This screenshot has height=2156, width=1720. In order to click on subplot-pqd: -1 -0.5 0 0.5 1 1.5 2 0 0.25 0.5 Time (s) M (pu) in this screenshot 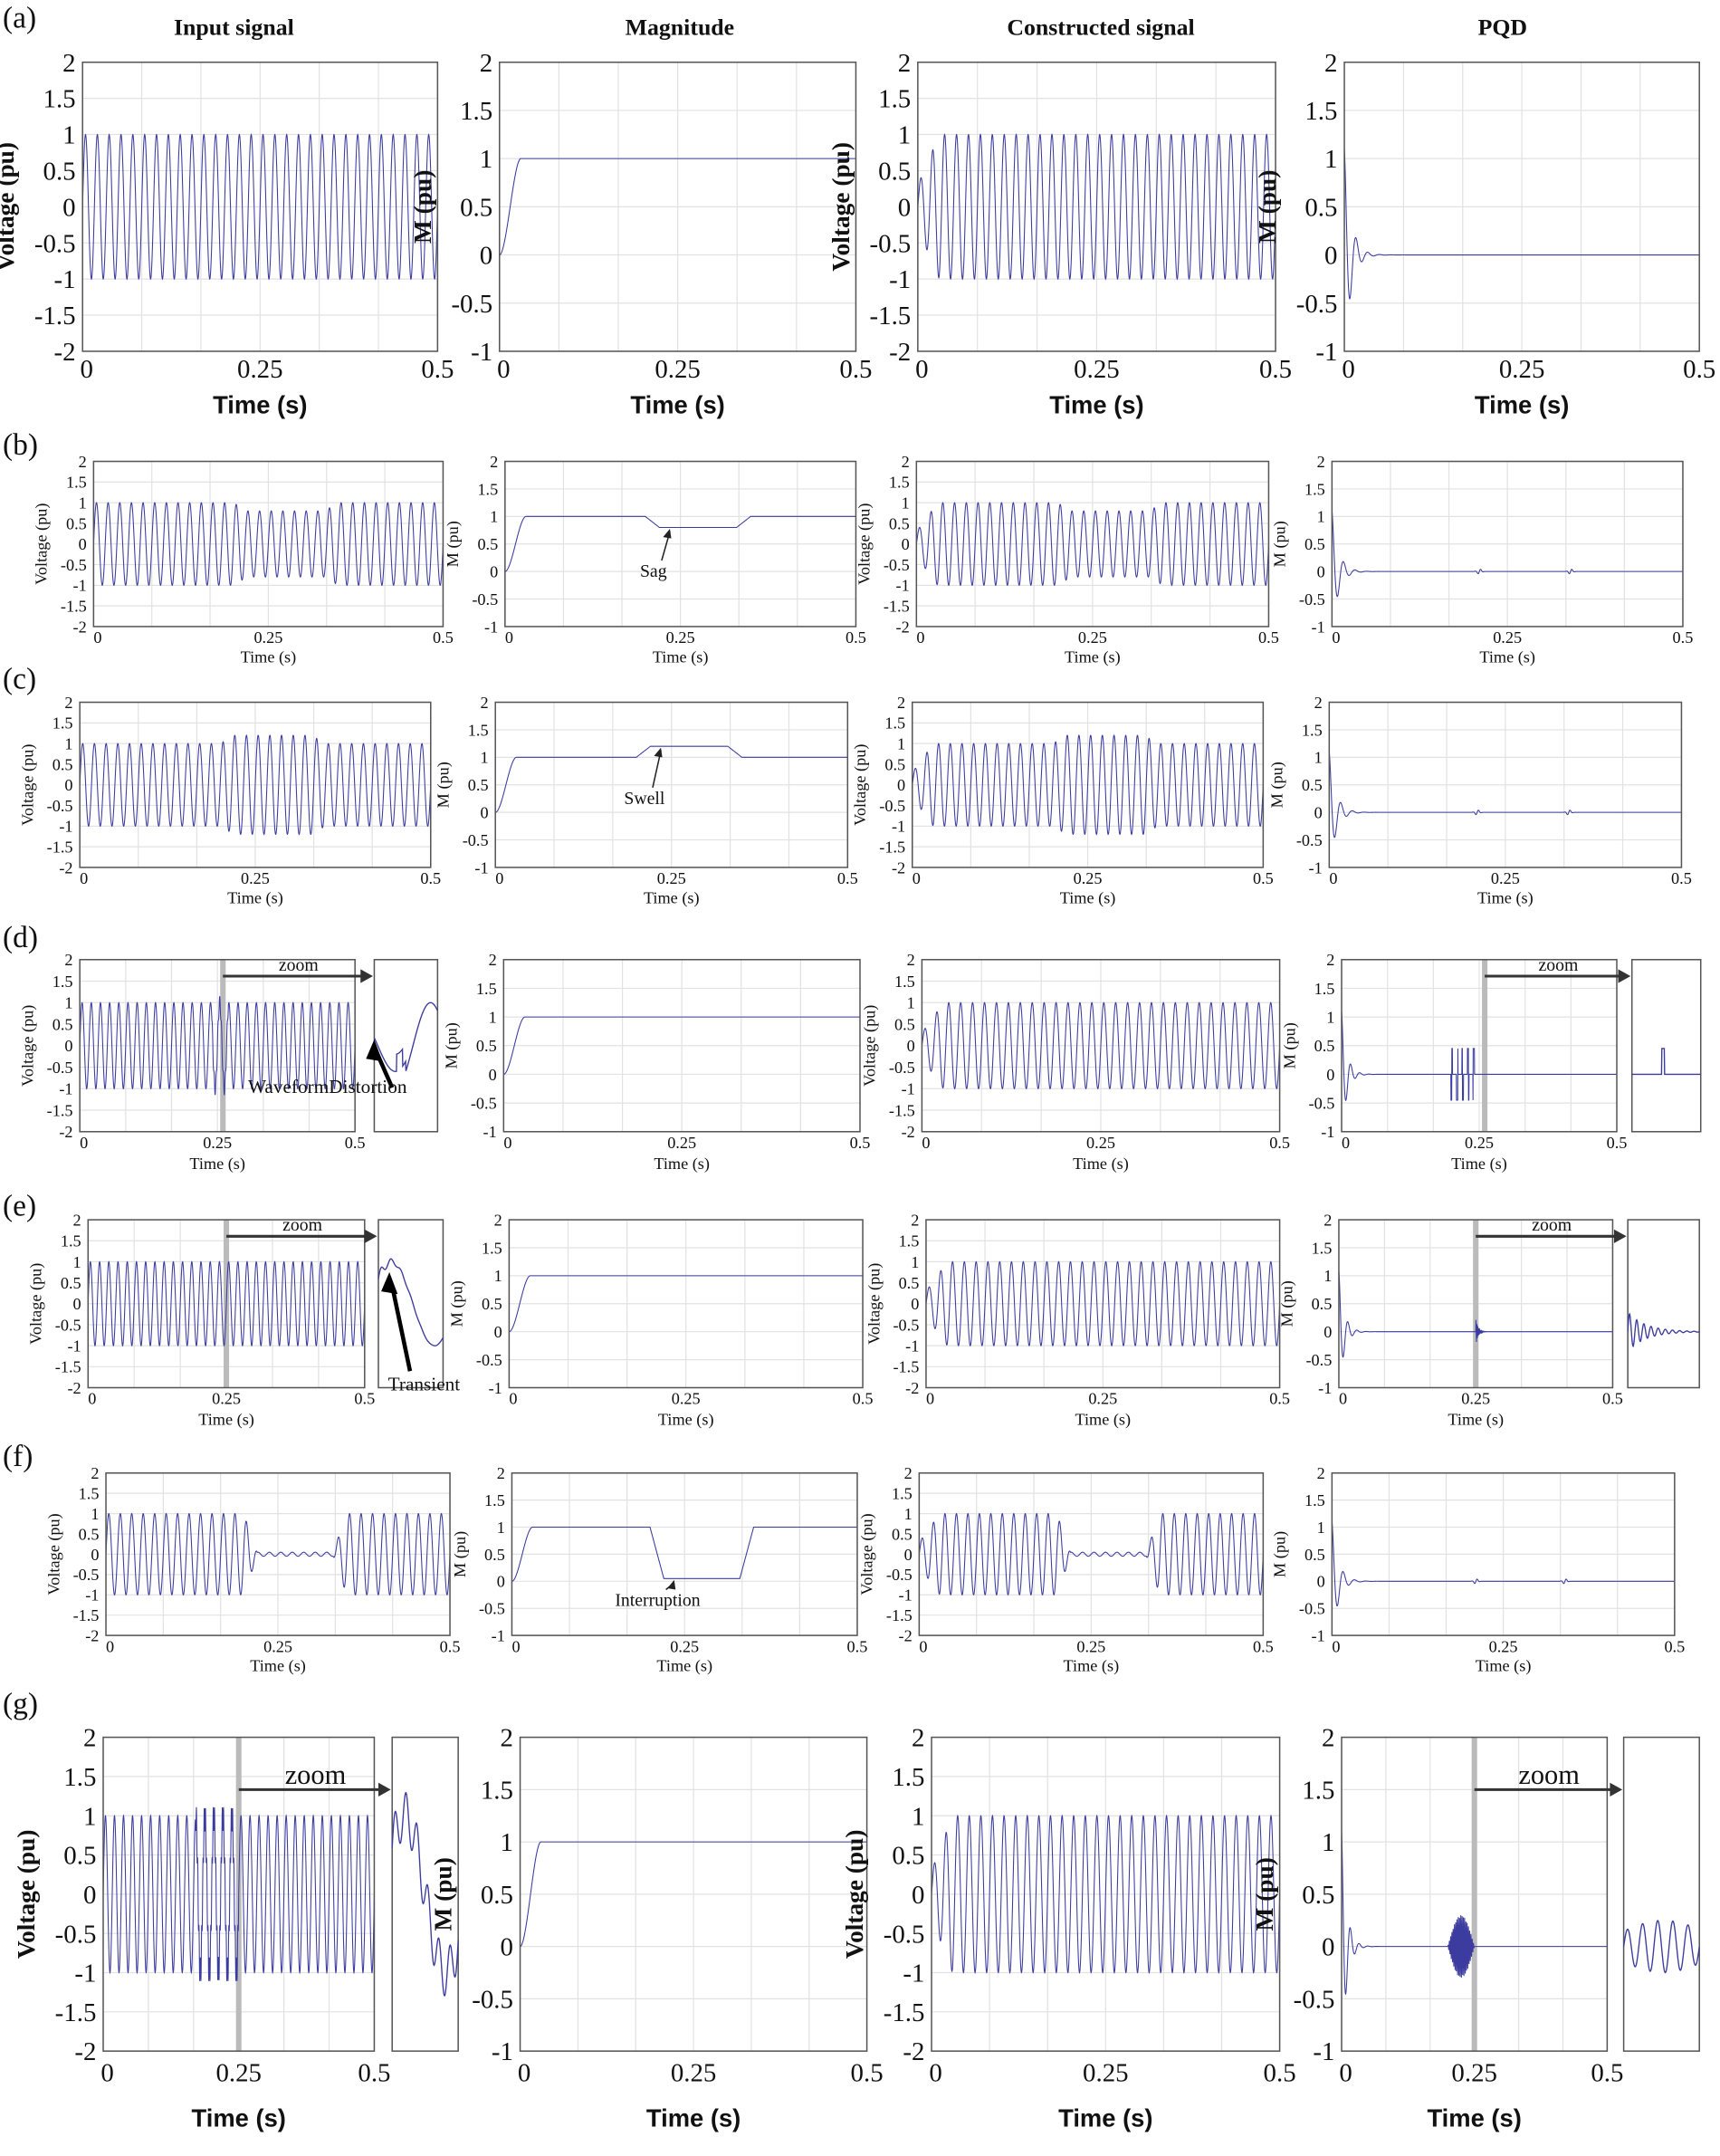, I will do `click(1482, 560)`.